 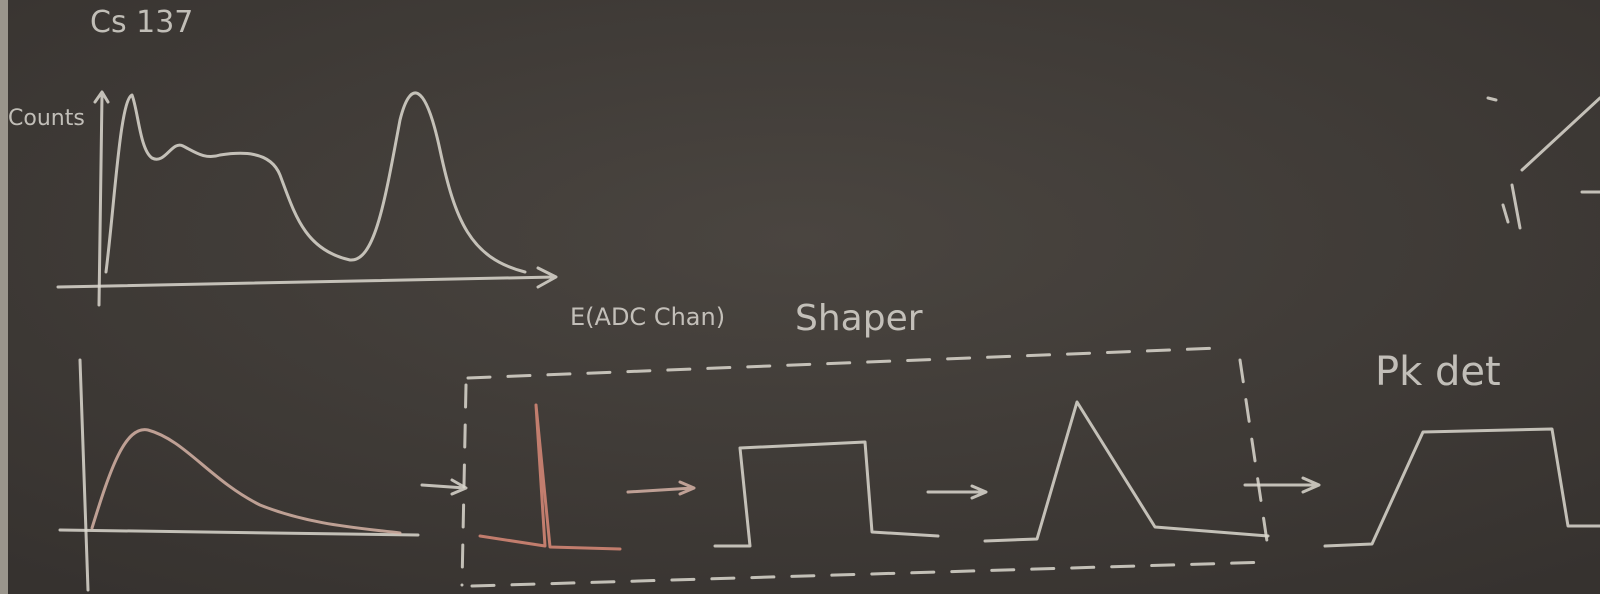 I want to click on pulse-curve, so click(x=246, y=481).